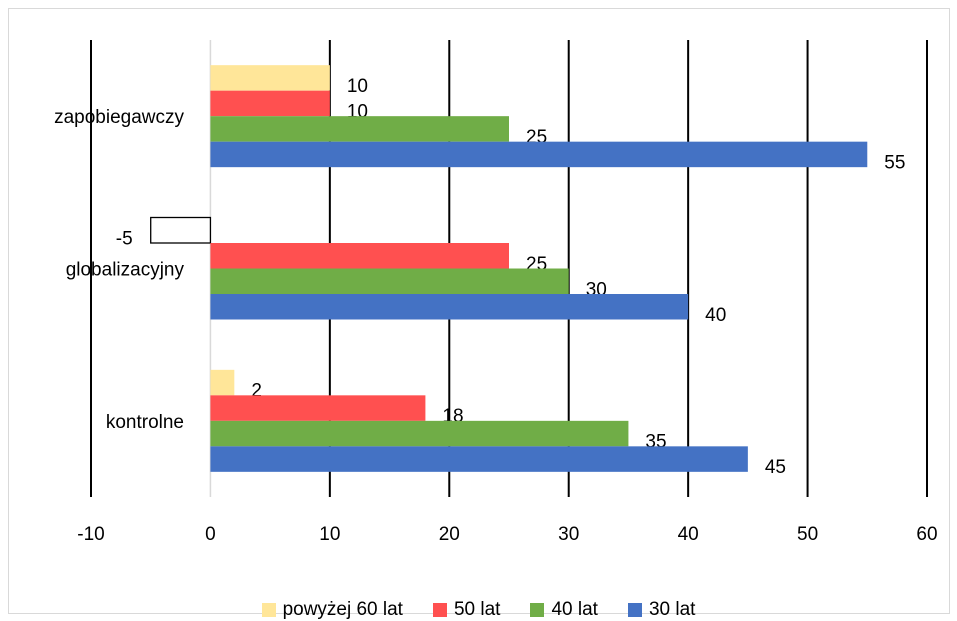  I want to click on legend-item-40: 40 lat, so click(564, 610).